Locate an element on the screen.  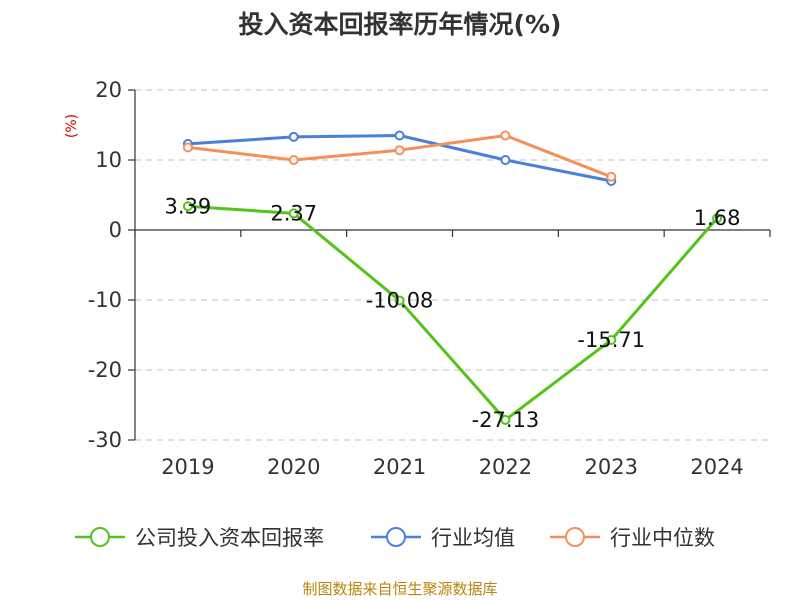
x-tick-label: 2021 is located at coordinates (399, 467).